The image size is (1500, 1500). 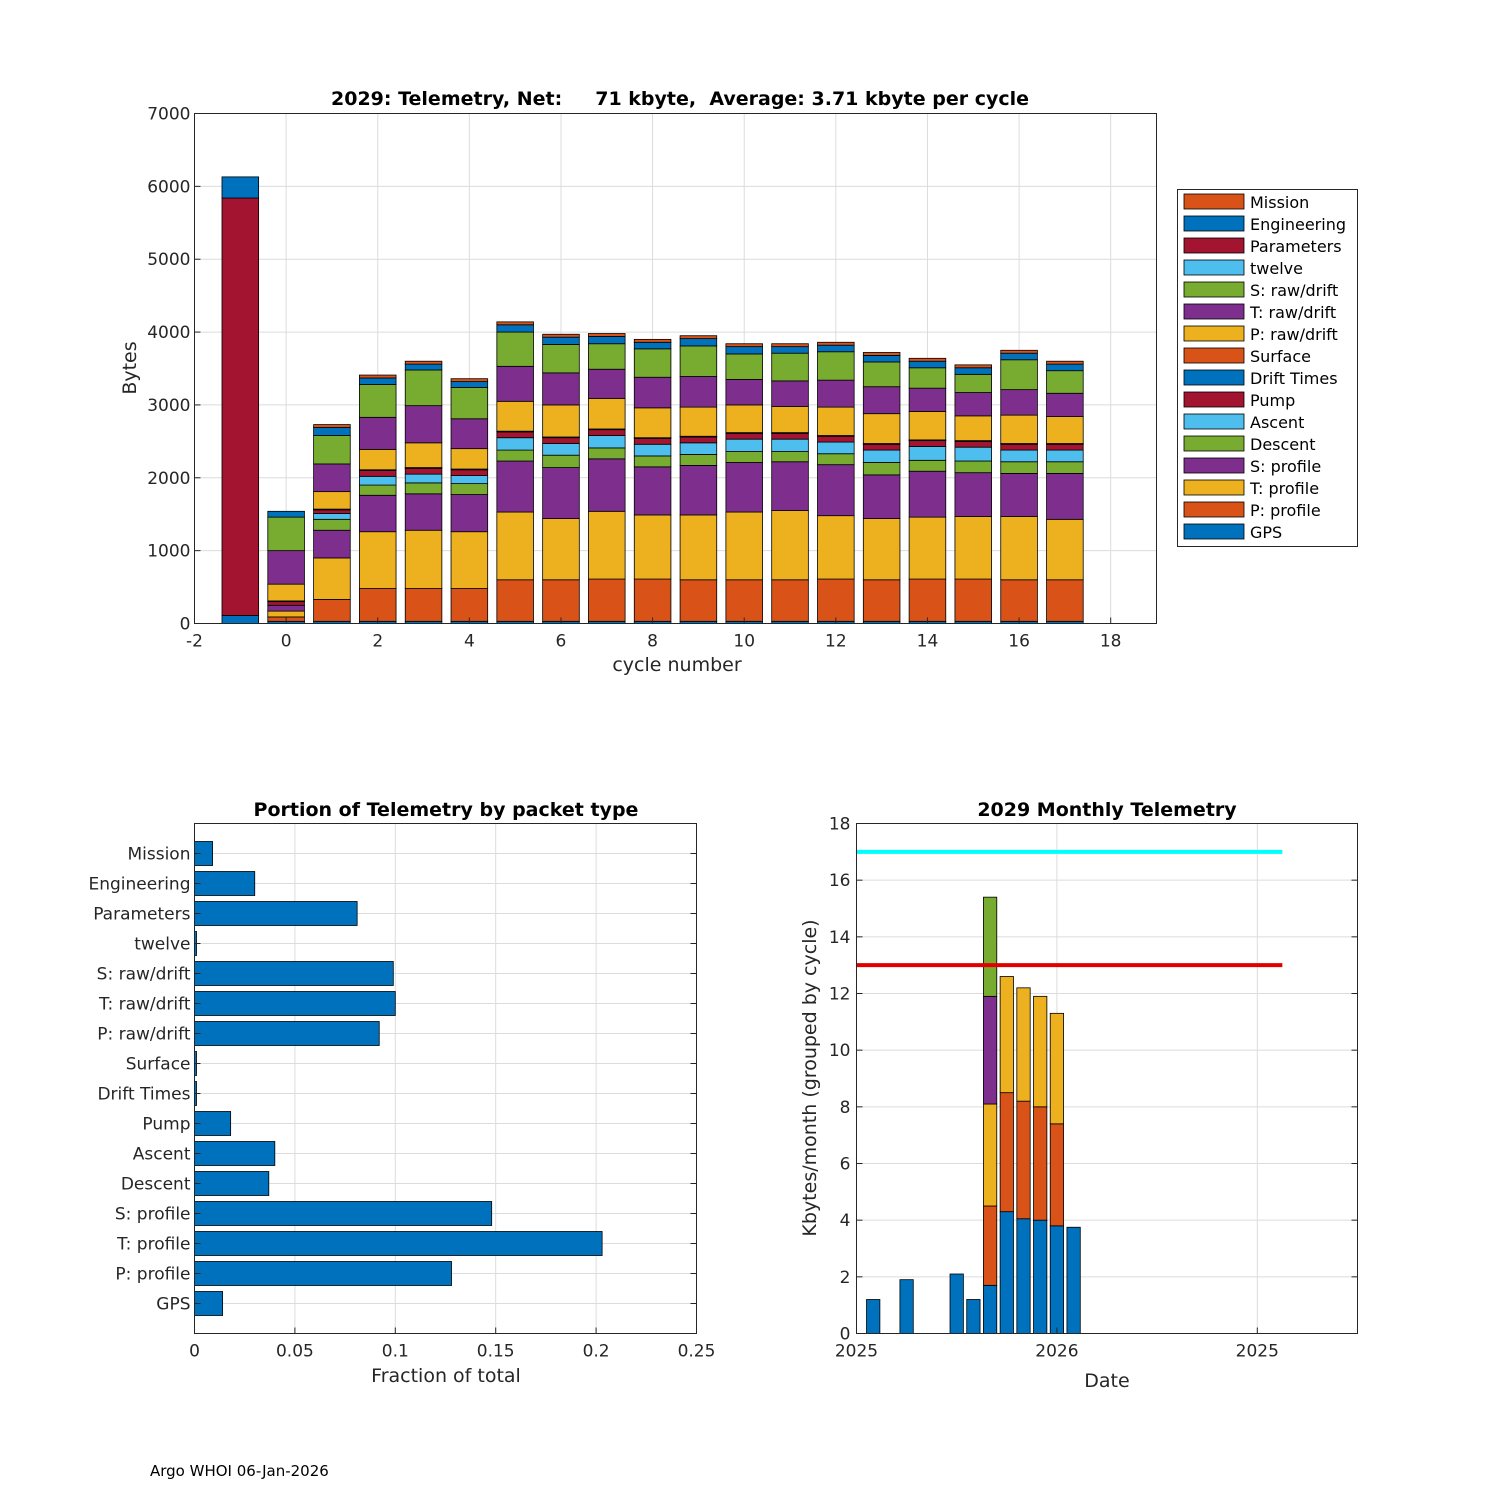 What do you see at coordinates (140, 885) in the screenshot?
I see `bl-y-tick-label: Engineering` at bounding box center [140, 885].